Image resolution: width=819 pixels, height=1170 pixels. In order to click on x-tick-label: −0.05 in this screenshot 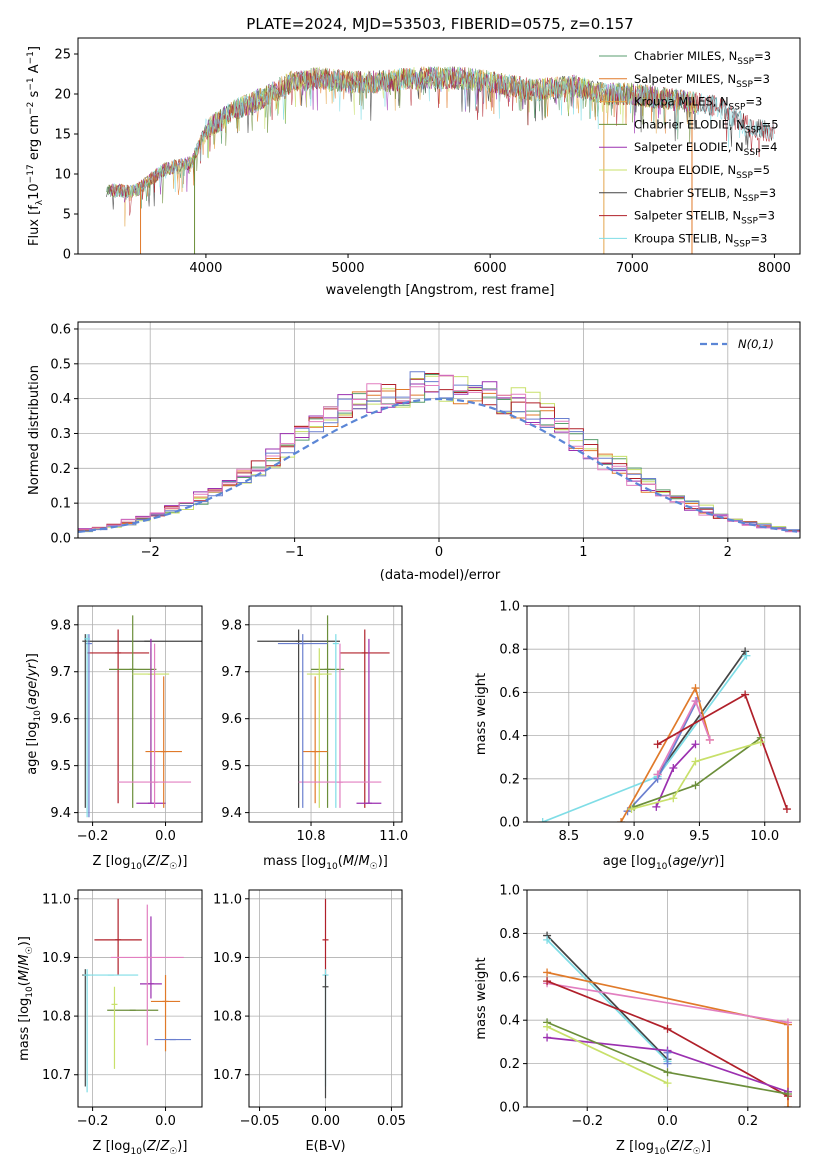, I will do `click(260, 1121)`.